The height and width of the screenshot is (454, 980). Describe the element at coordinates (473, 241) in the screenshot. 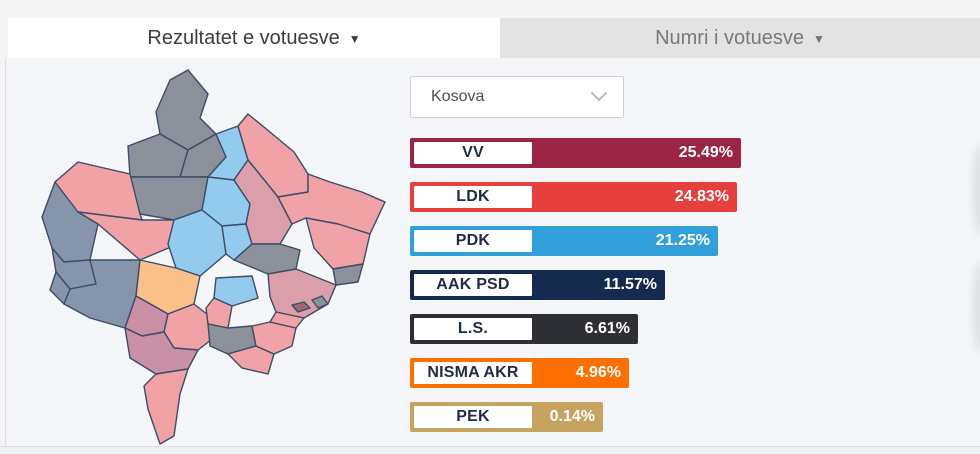

I see `party-label-box: PDK` at that location.